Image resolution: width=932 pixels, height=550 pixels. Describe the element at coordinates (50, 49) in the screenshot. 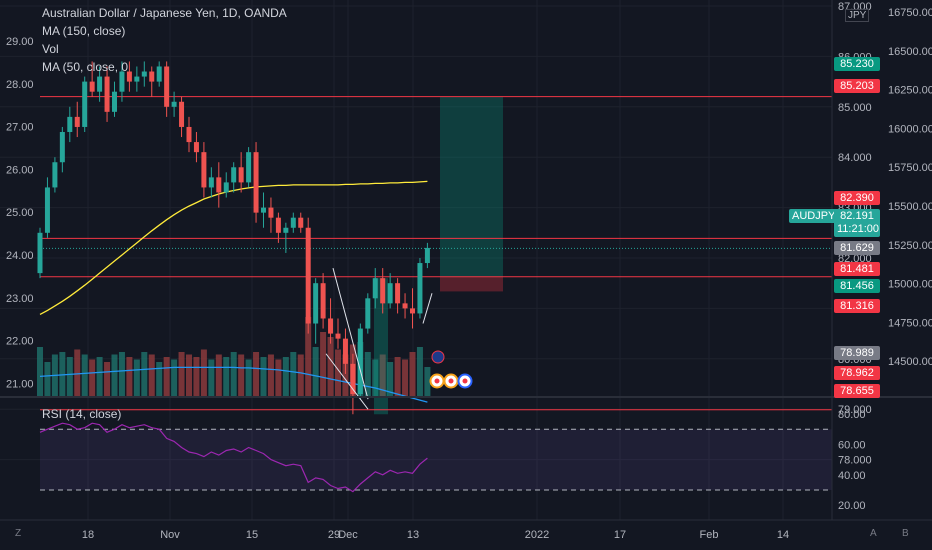

I see `legend-vol: Vol` at that location.